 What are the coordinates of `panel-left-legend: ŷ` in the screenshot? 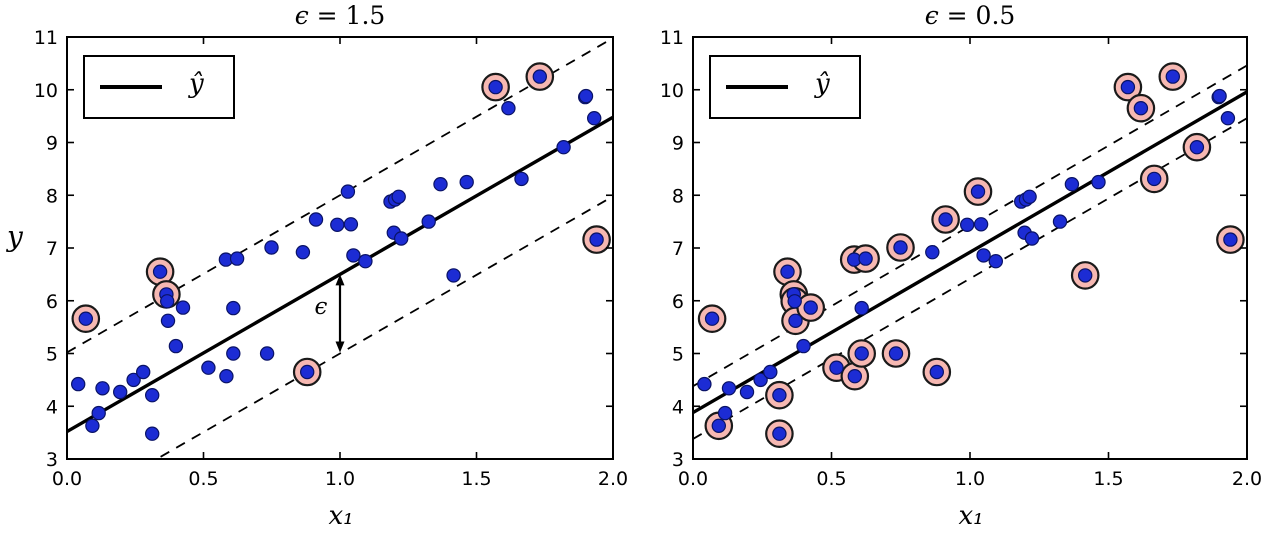 It's located at (159, 87).